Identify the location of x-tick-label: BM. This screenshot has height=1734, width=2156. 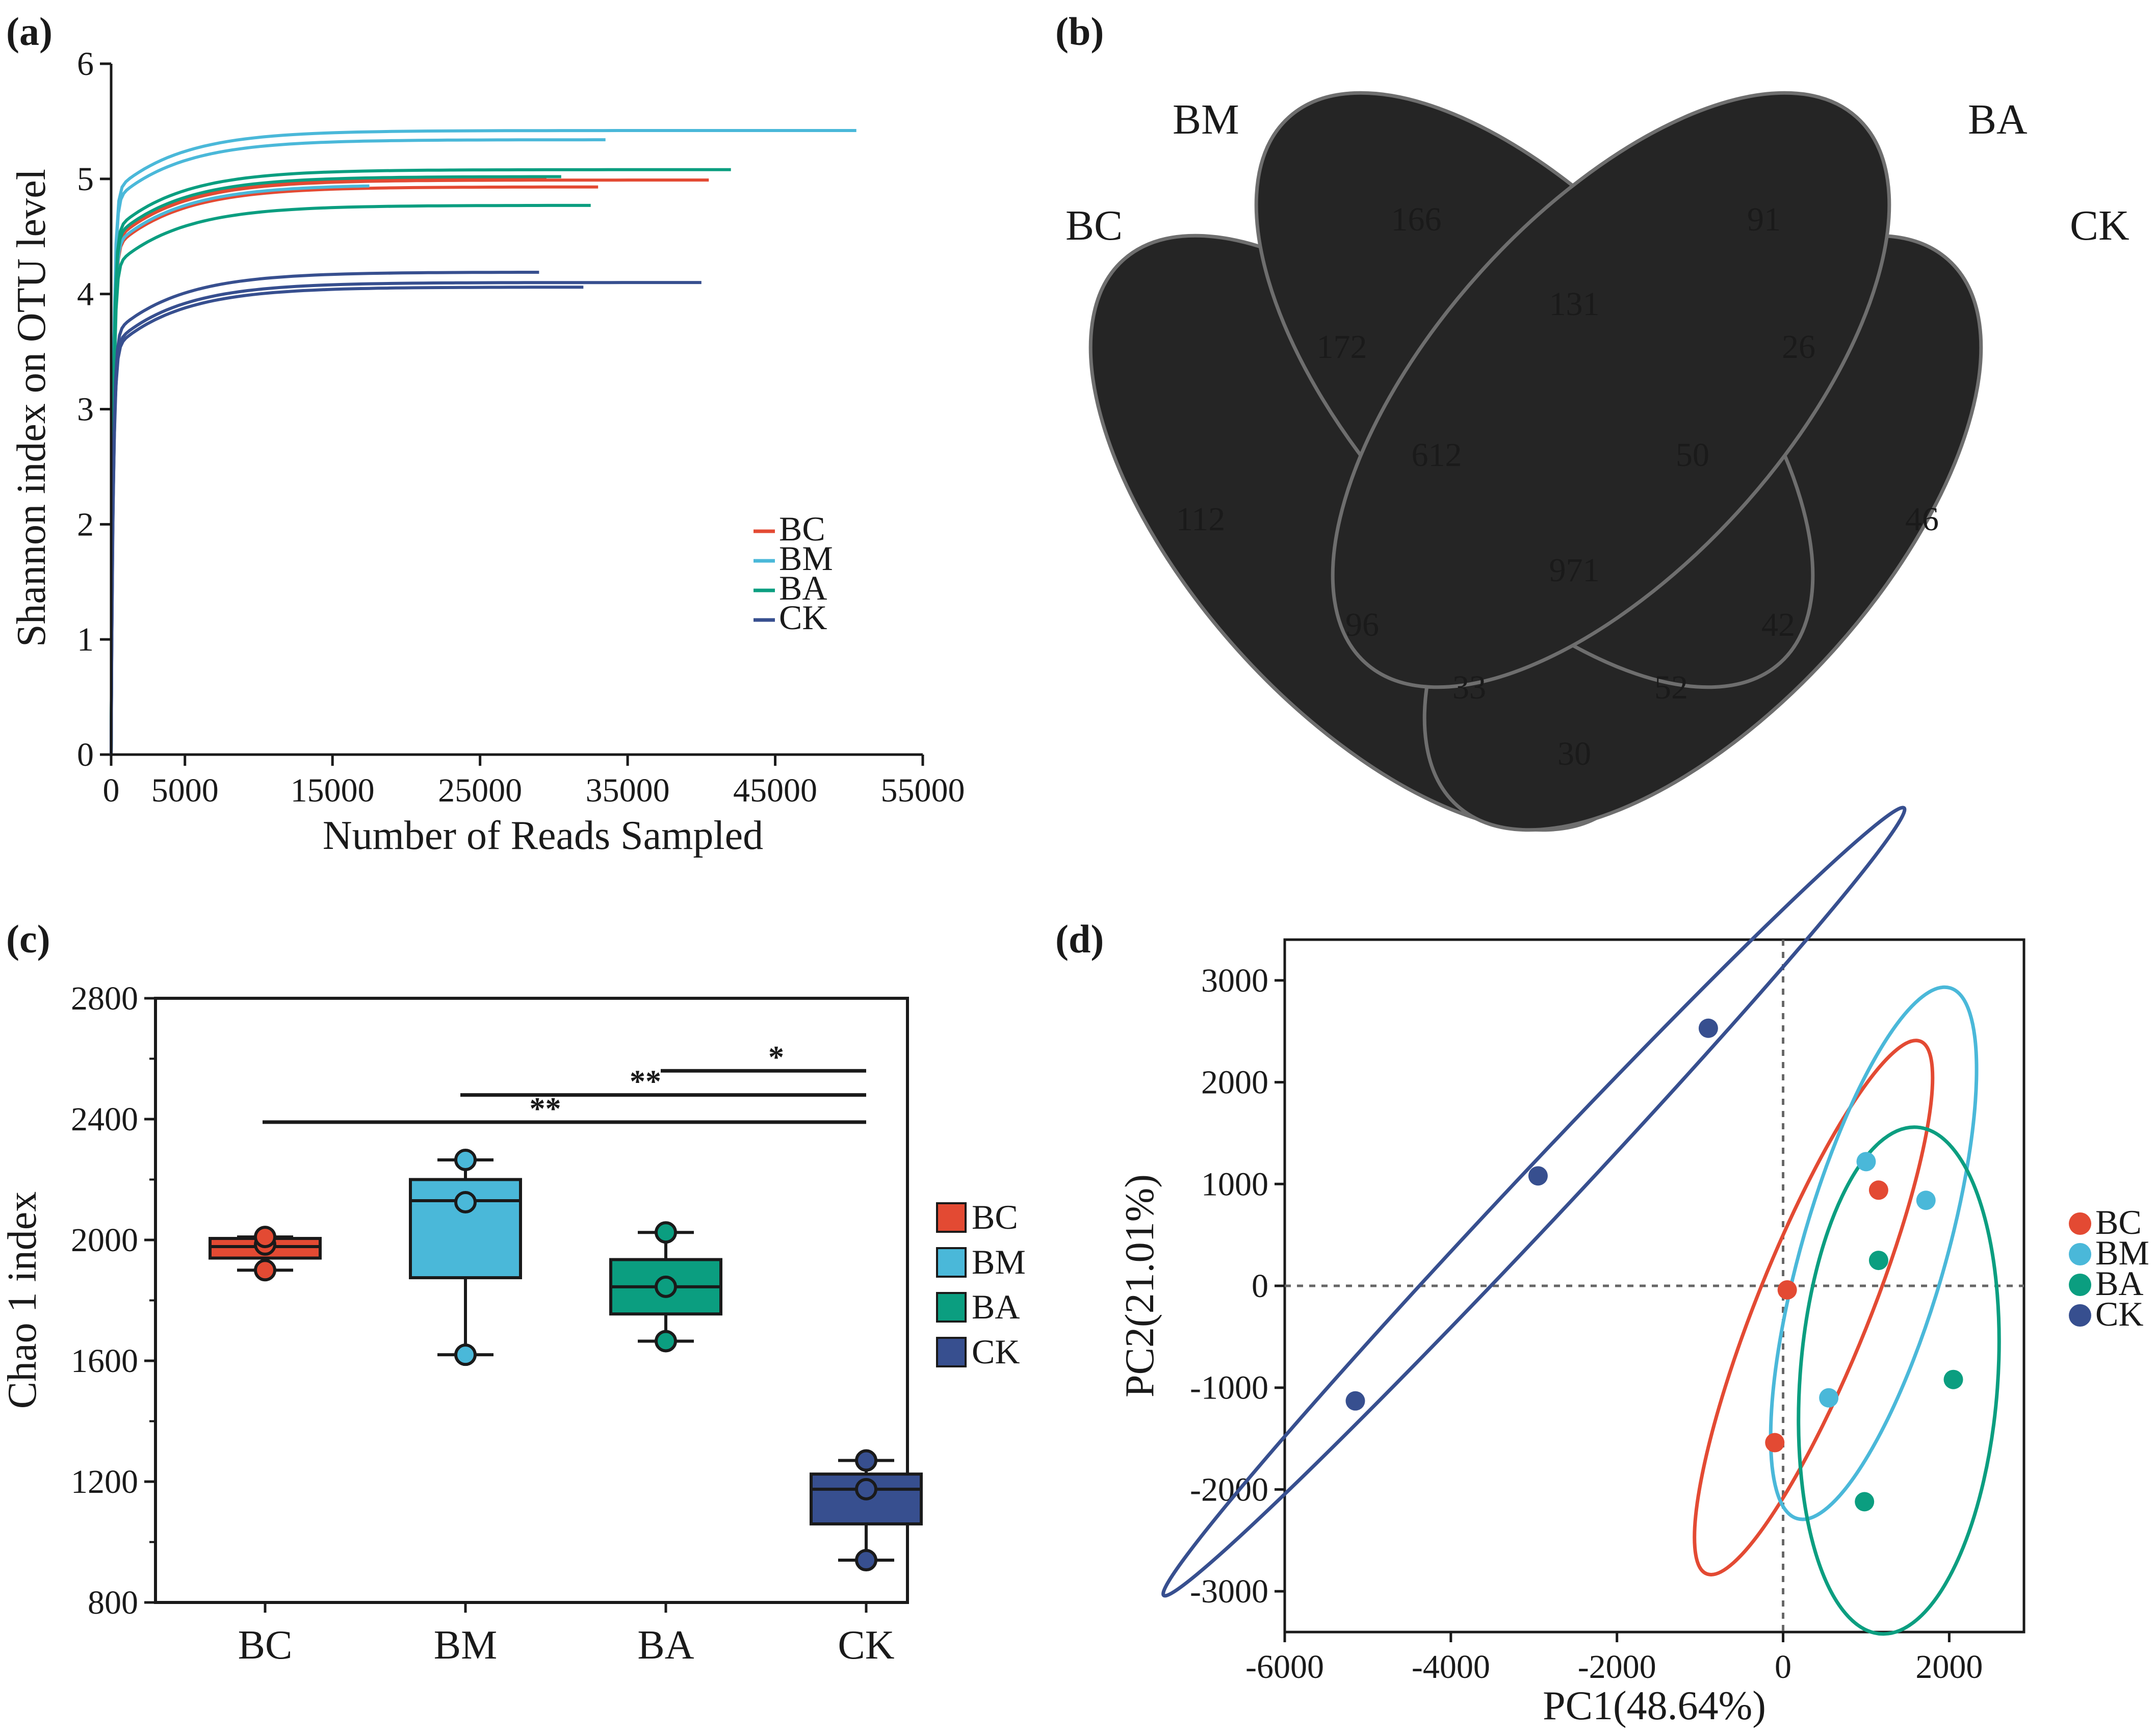
(466, 1645).